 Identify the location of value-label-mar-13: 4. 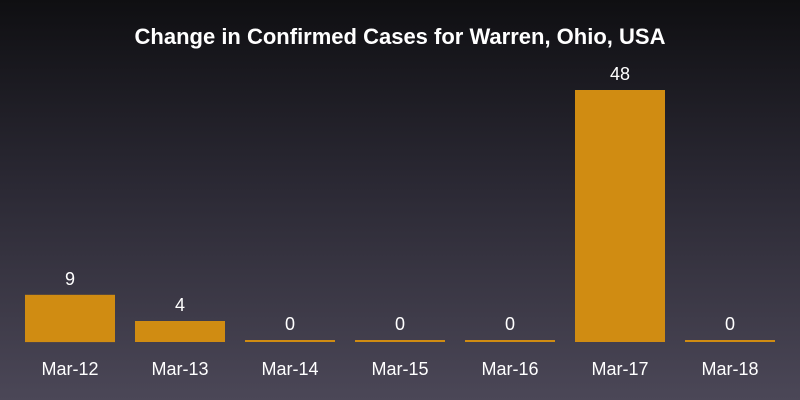
(180, 305).